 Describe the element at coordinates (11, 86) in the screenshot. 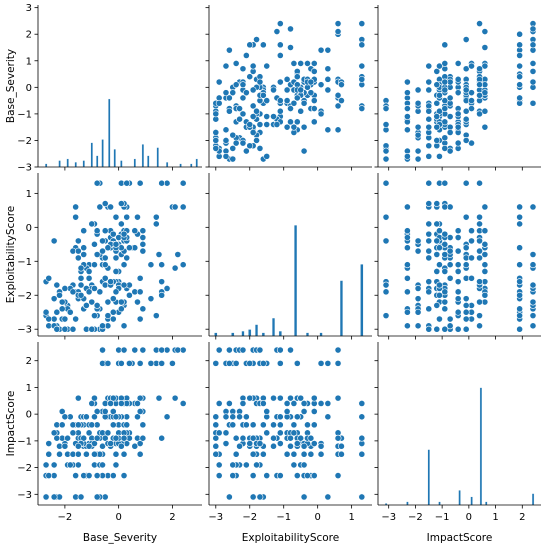

I see `y-axis-label: Base_Severity` at that location.